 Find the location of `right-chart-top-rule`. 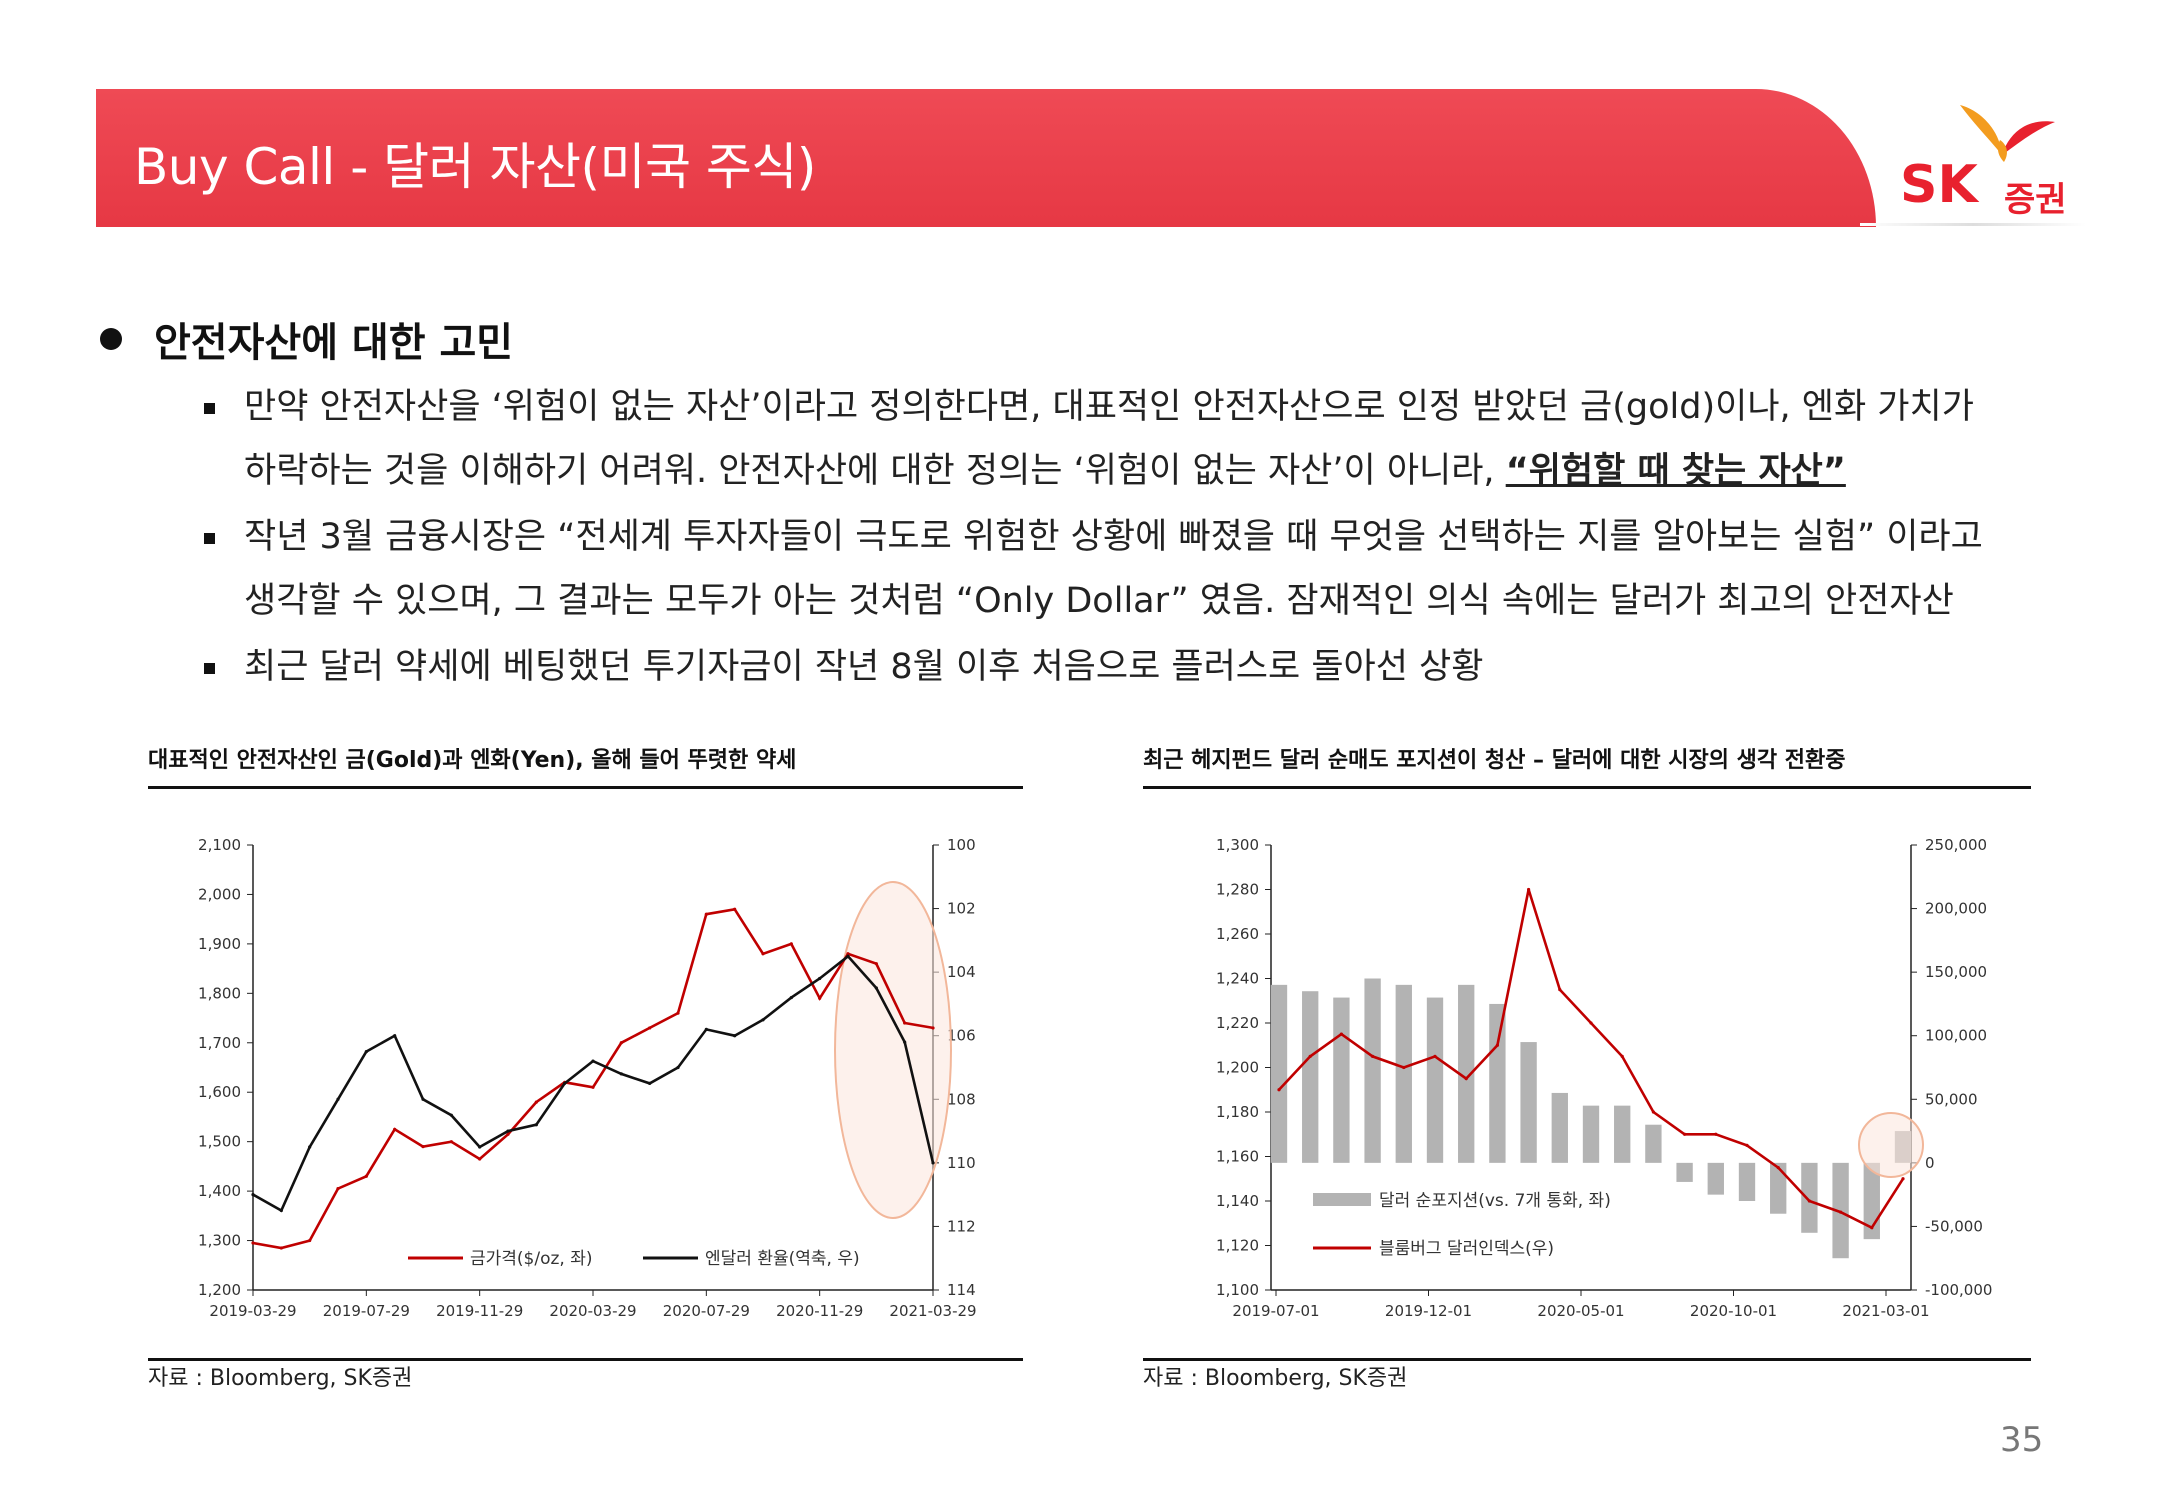

right-chart-top-rule is located at coordinates (1587, 787).